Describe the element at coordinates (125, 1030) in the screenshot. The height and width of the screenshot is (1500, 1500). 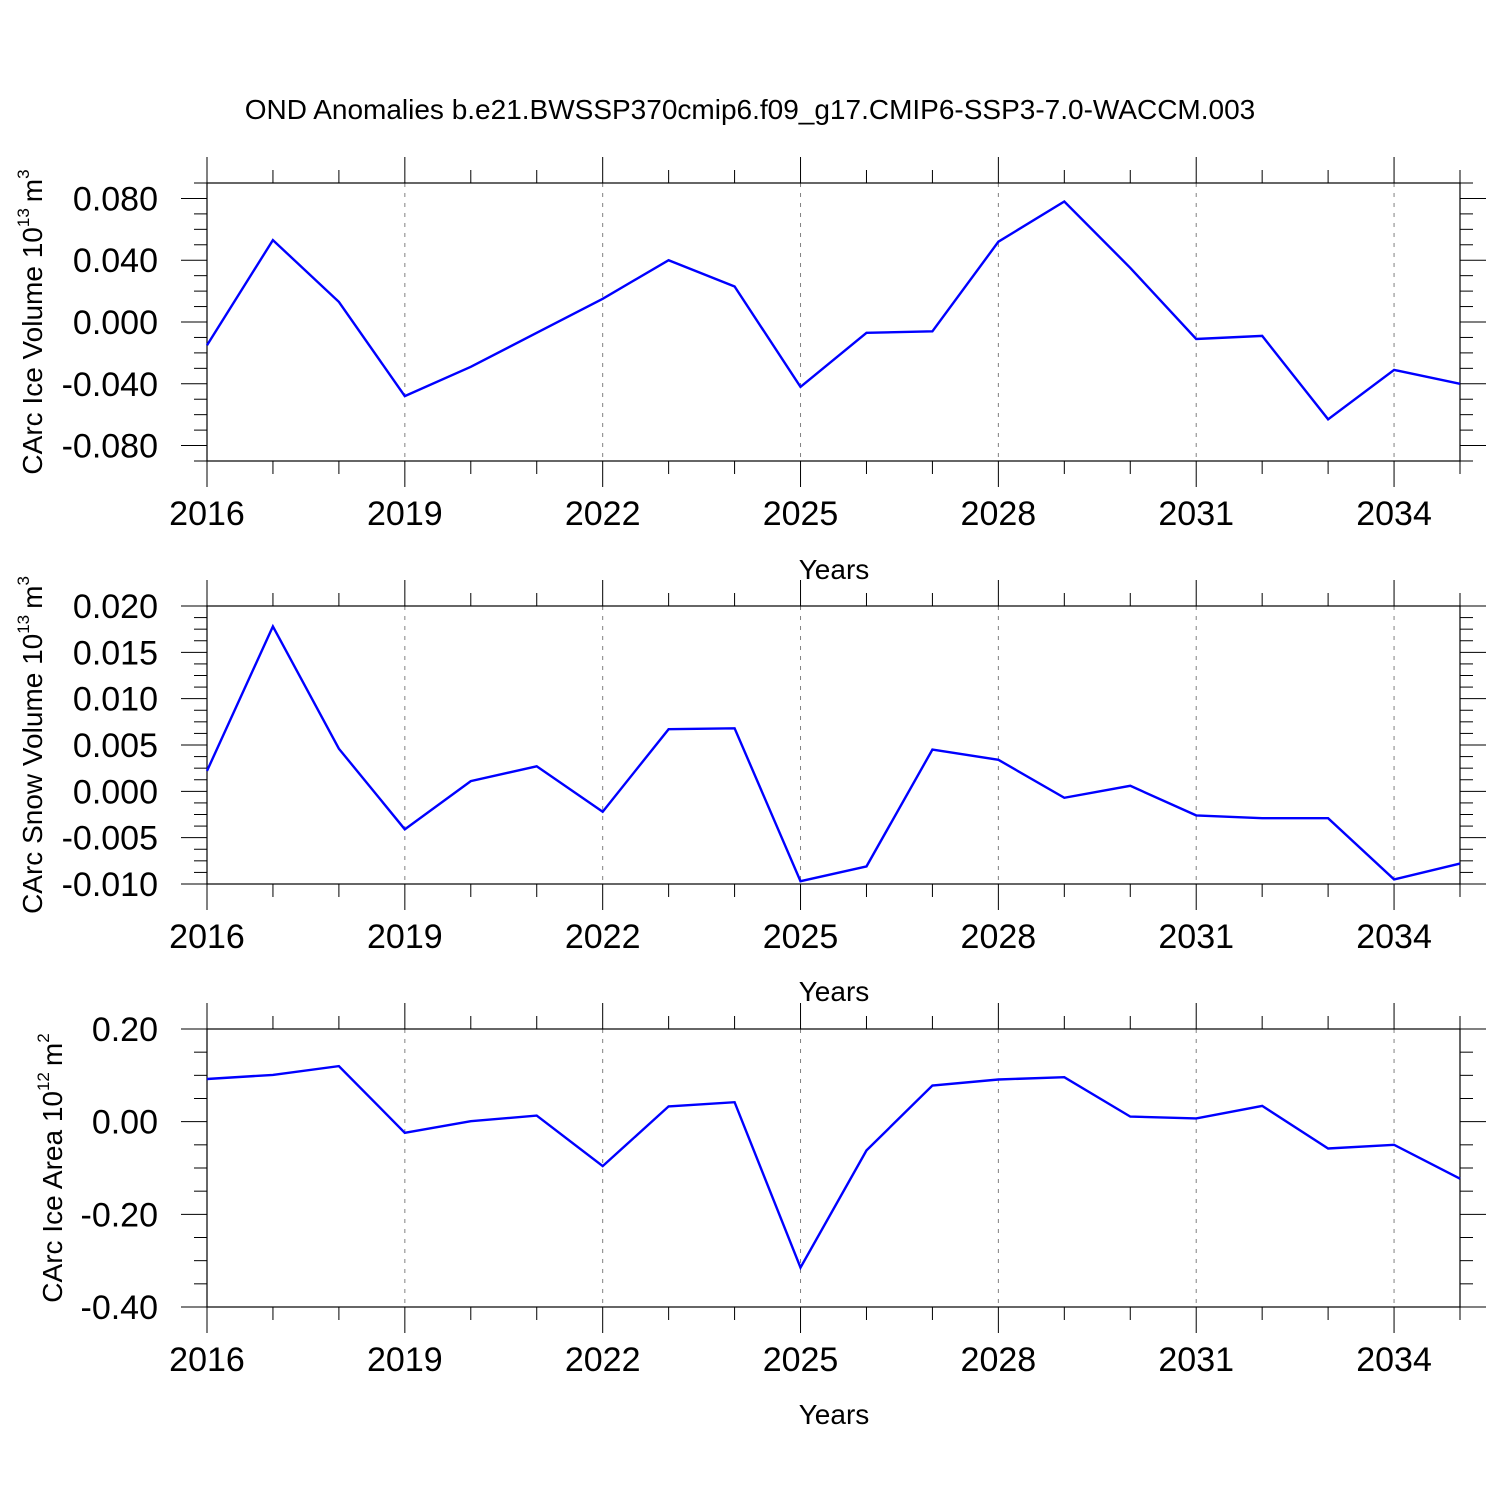
I see `y-tick-label: 0.20` at that location.